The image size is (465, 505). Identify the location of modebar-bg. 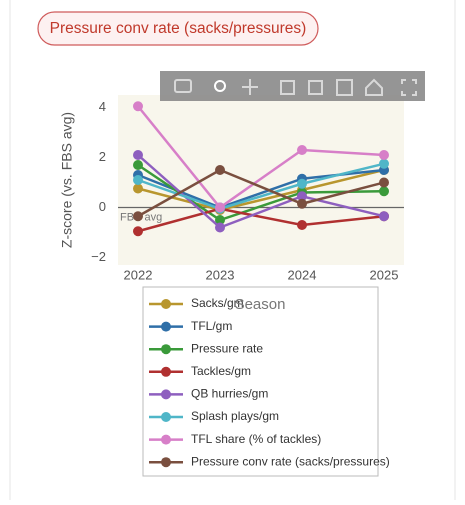
(292, 86).